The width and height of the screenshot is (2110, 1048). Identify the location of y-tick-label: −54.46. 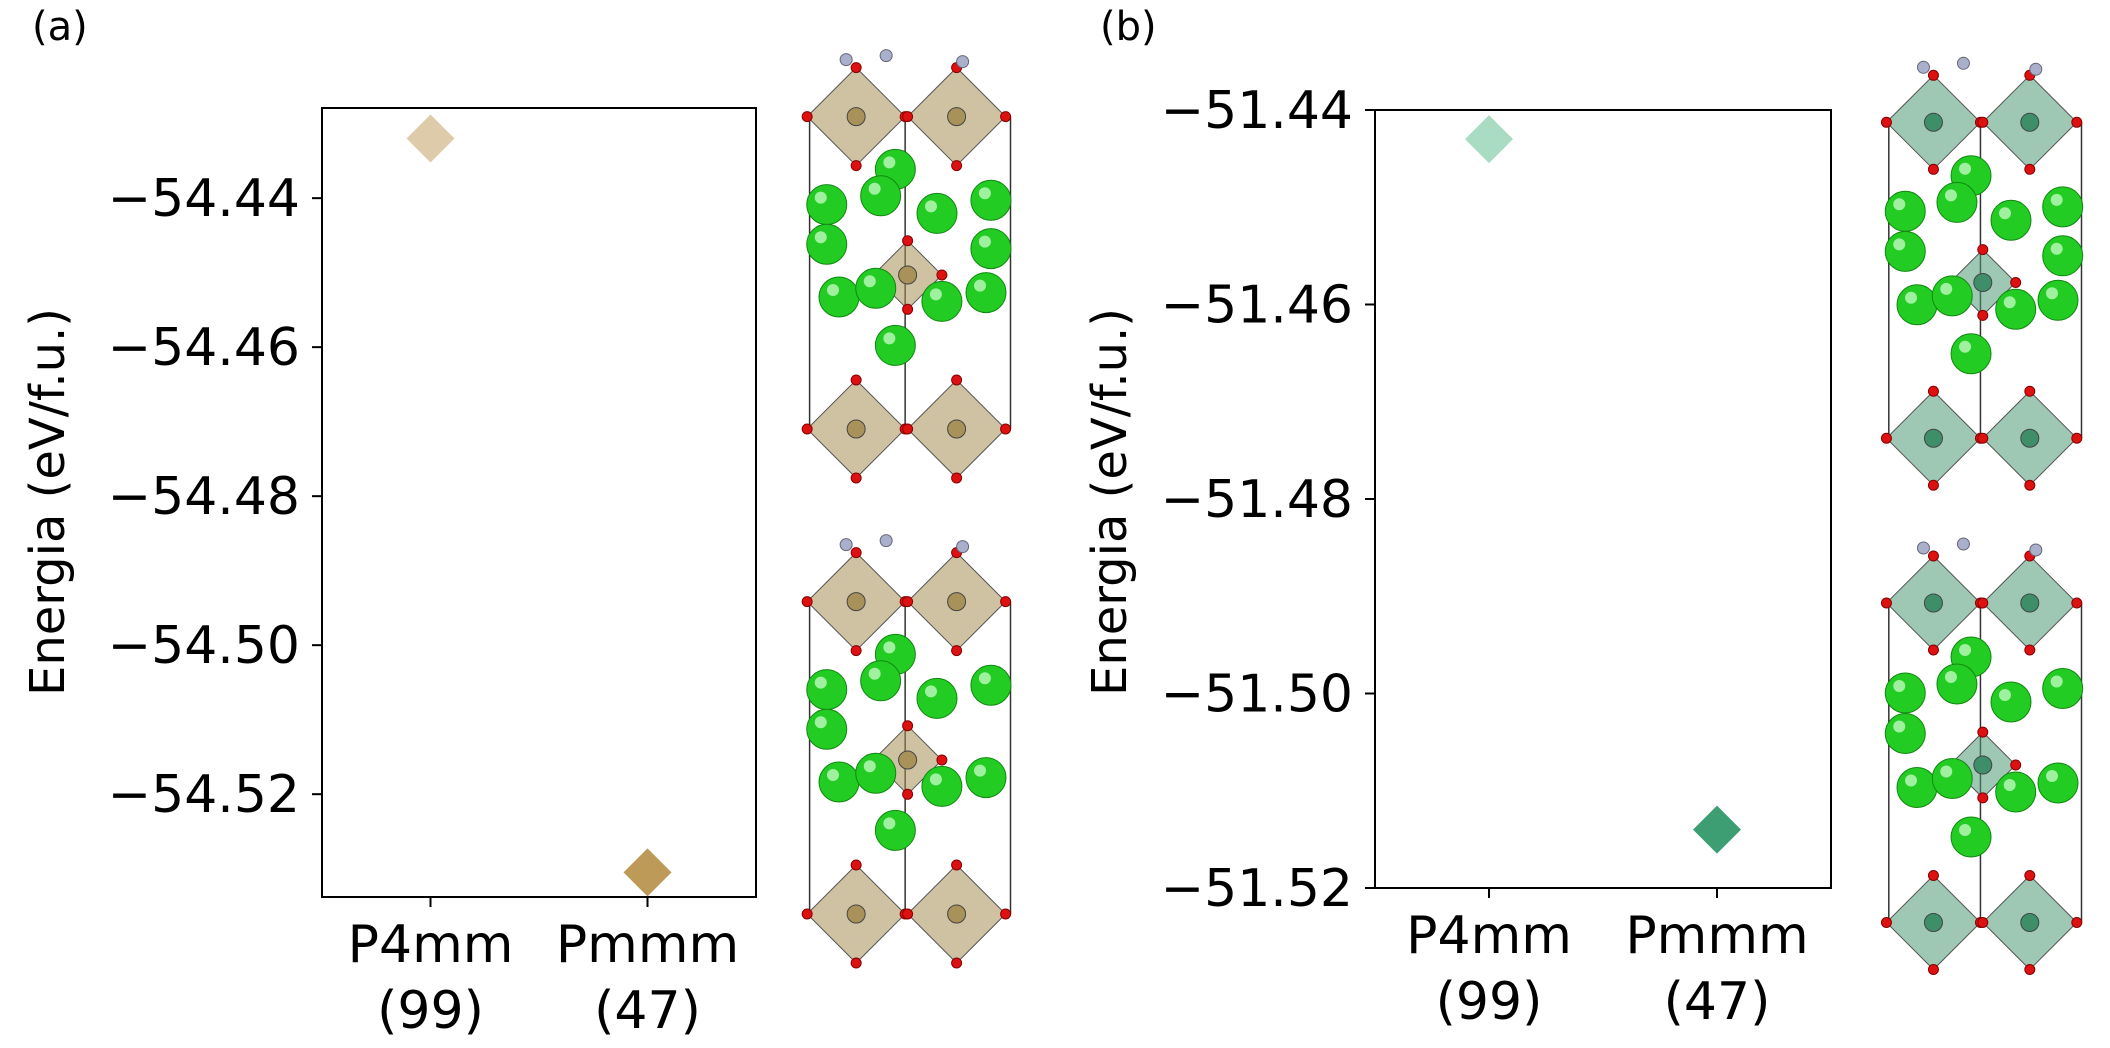
(204, 348).